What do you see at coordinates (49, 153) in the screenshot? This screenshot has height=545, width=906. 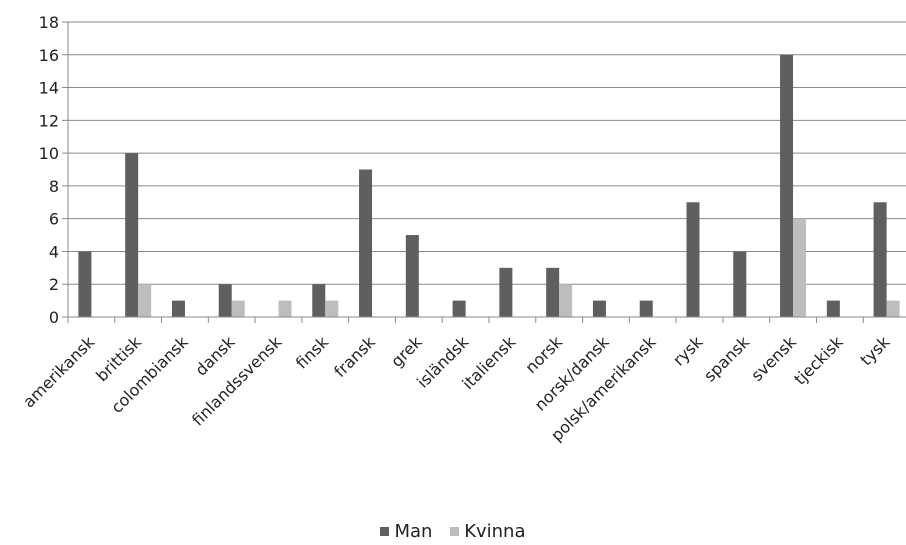 I see `y-tick-label: 10` at bounding box center [49, 153].